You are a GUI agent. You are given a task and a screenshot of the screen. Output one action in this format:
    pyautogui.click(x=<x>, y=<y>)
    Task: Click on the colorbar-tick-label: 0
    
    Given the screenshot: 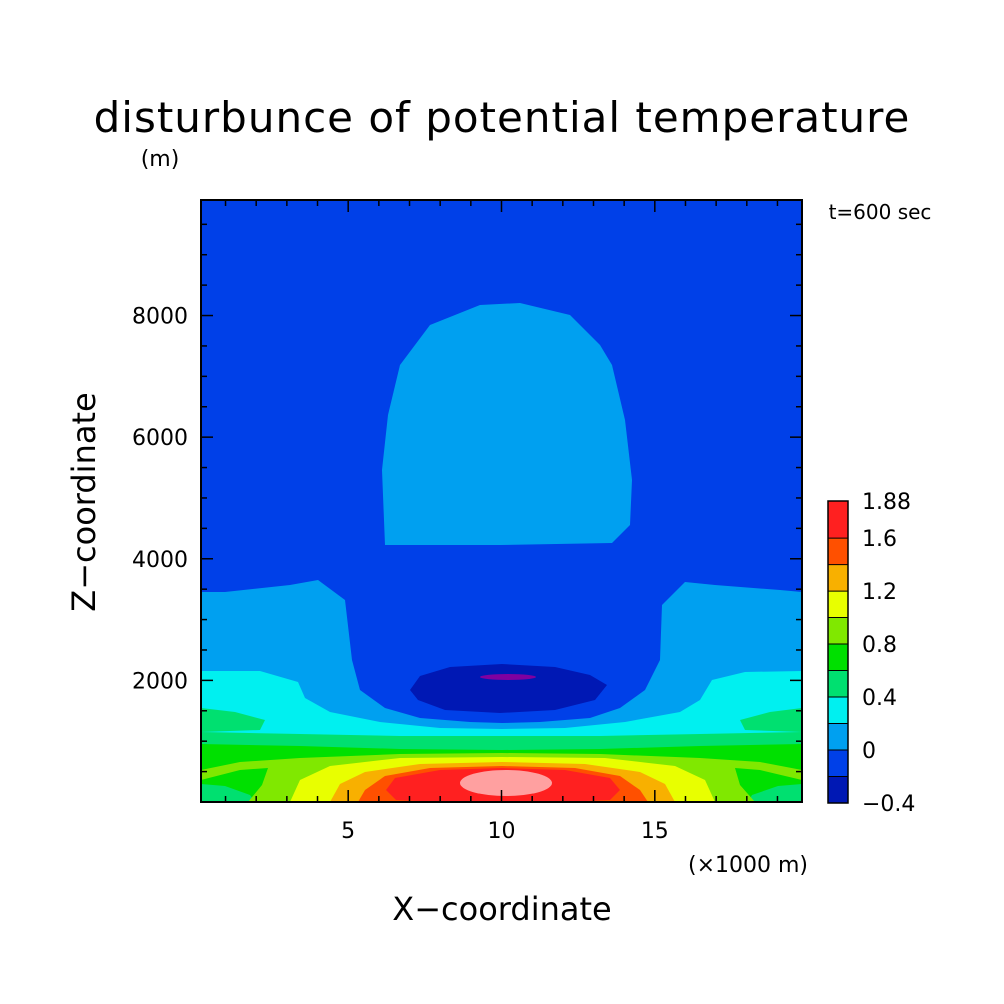 What is the action you would take?
    pyautogui.click(x=869, y=751)
    